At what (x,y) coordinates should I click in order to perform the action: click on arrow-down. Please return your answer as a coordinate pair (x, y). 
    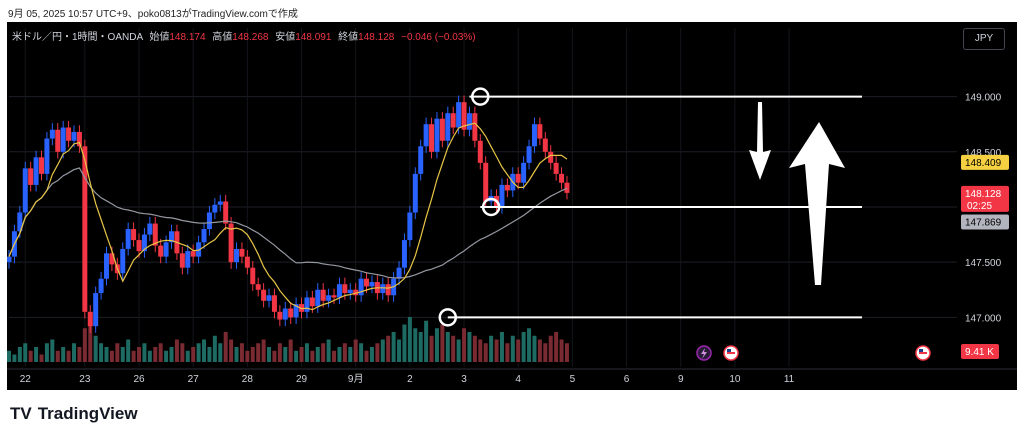
    Looking at the image, I should click on (760, 141).